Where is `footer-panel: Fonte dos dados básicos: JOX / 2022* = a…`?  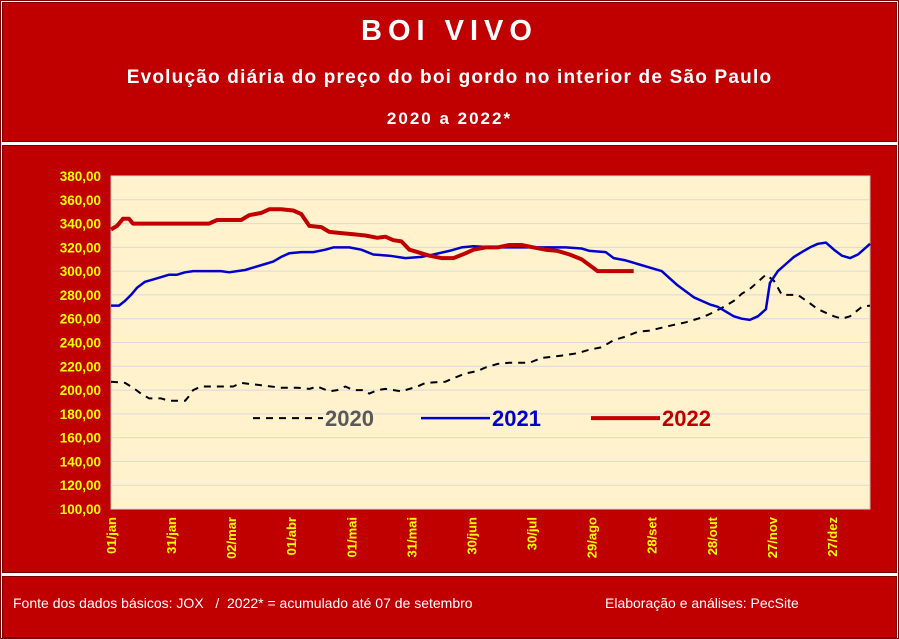
footer-panel: Fonte dos dados básicos: JOX / 2022* = a… is located at coordinates (449, 607).